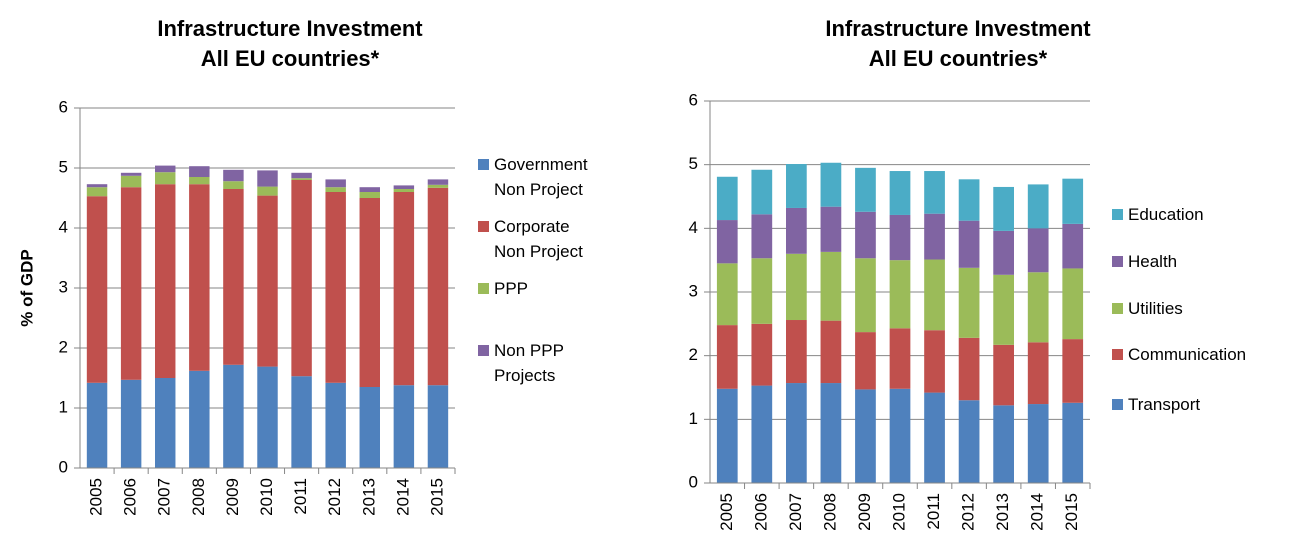  I want to click on legend-label: Utilities, so click(1155, 308).